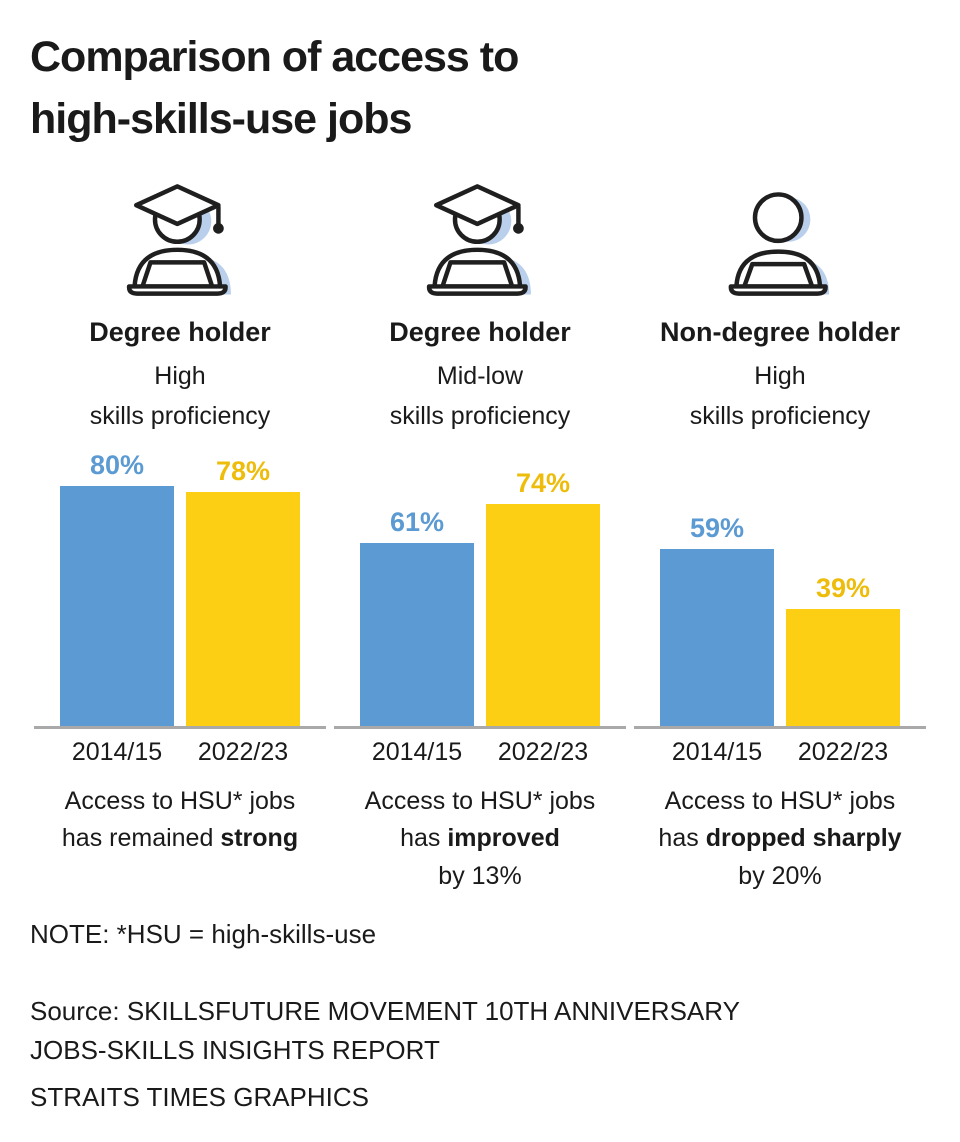 Image resolution: width=960 pixels, height=1142 pixels. Describe the element at coordinates (417, 521) in the screenshot. I see `bar-value-label-2014-15: 61%` at that location.